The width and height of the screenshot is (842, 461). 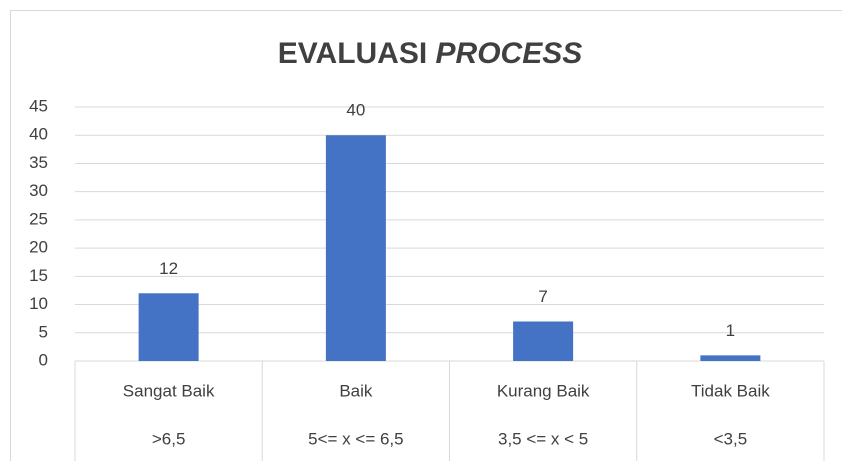 What do you see at coordinates (38, 275) in the screenshot?
I see `y-tick-label: 15` at bounding box center [38, 275].